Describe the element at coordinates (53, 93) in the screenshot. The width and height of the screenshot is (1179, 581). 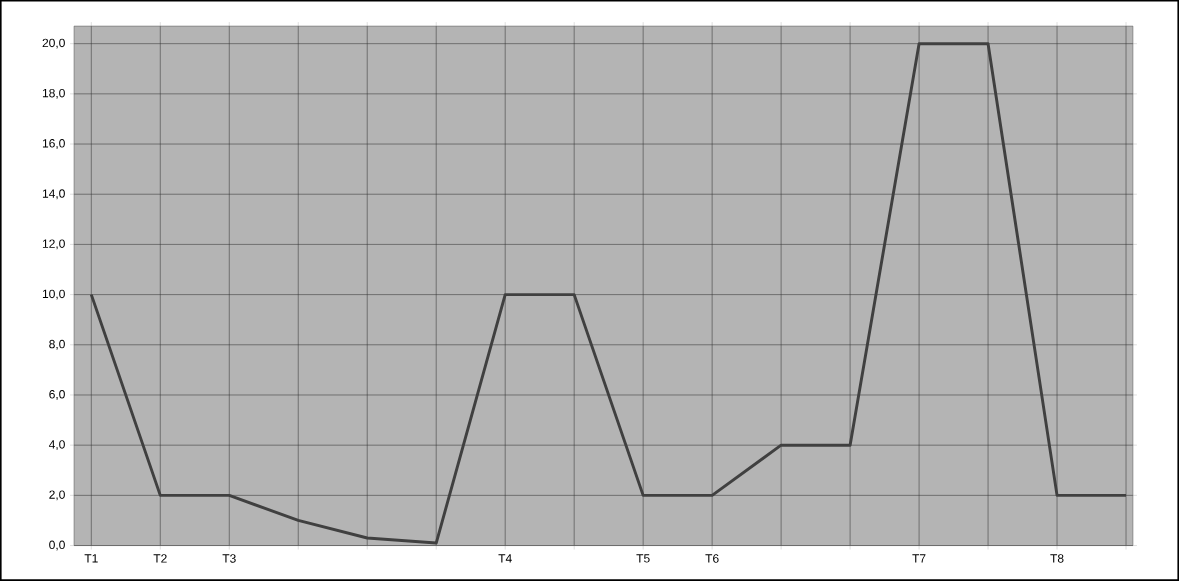
I see `y-tick-label: 18,0` at that location.